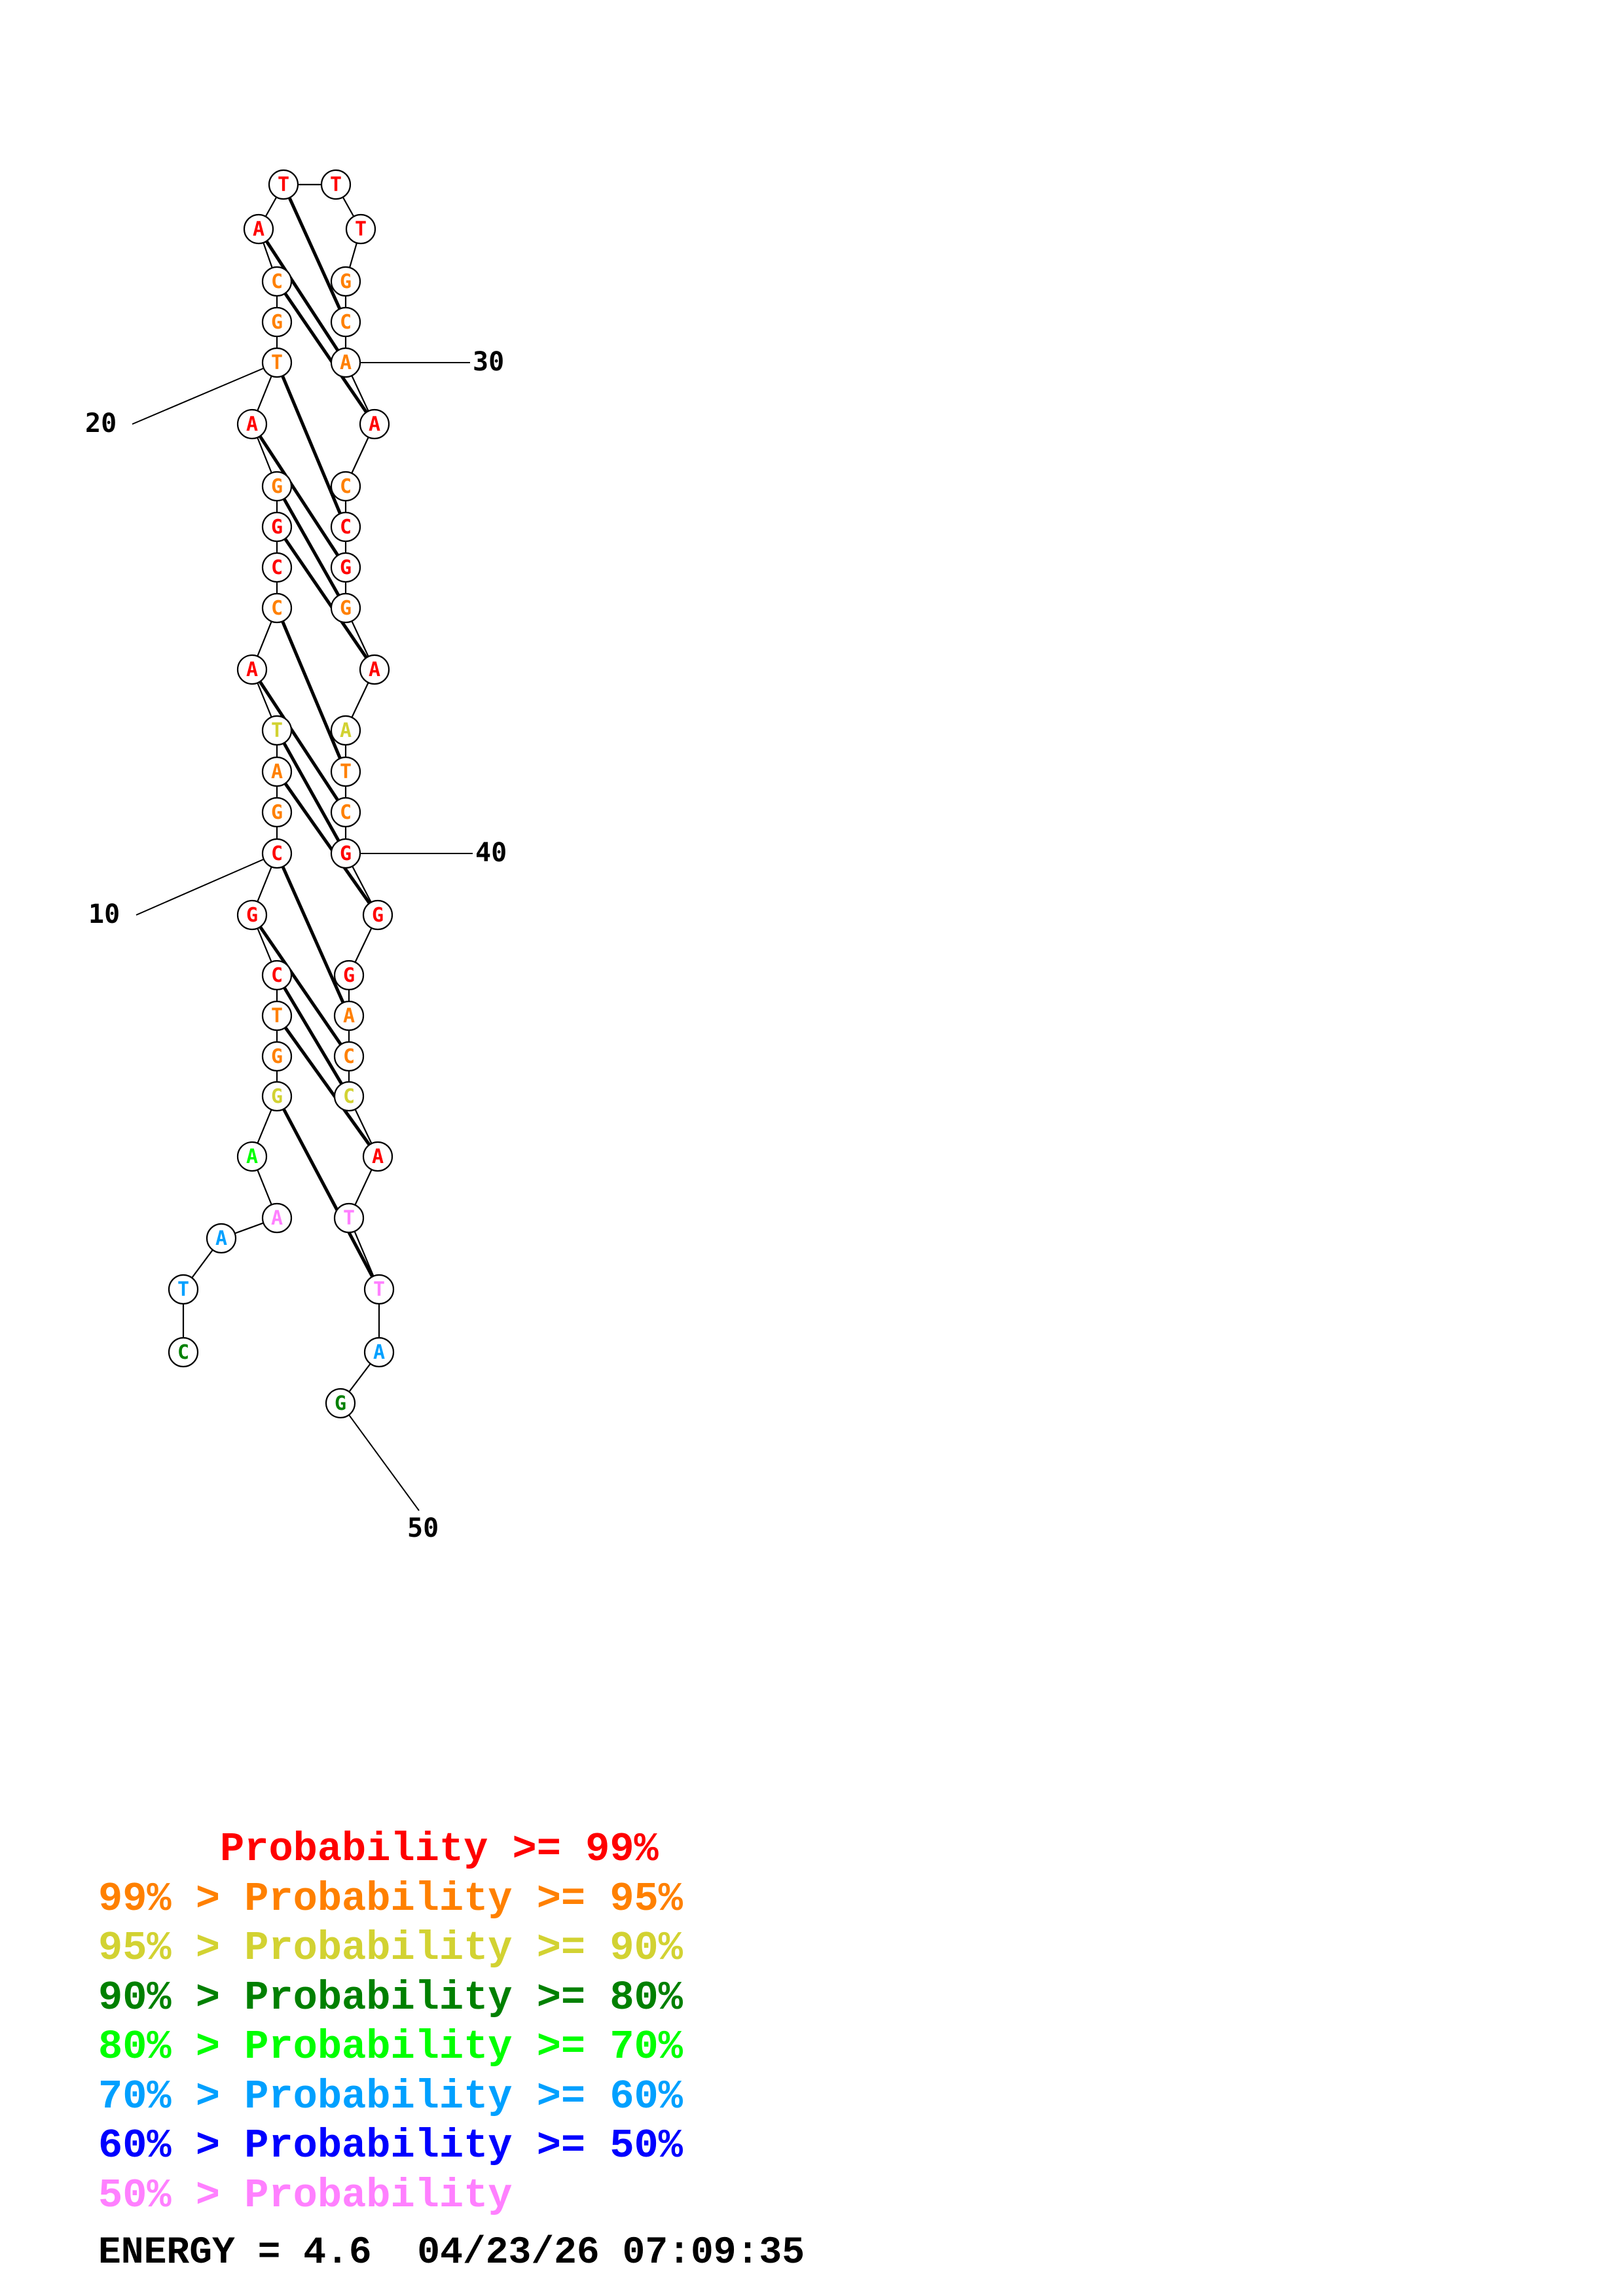 Image resolution: width=1623 pixels, height=2296 pixels. Describe the element at coordinates (488, 362) in the screenshot. I see `position-label-30: 30` at that location.